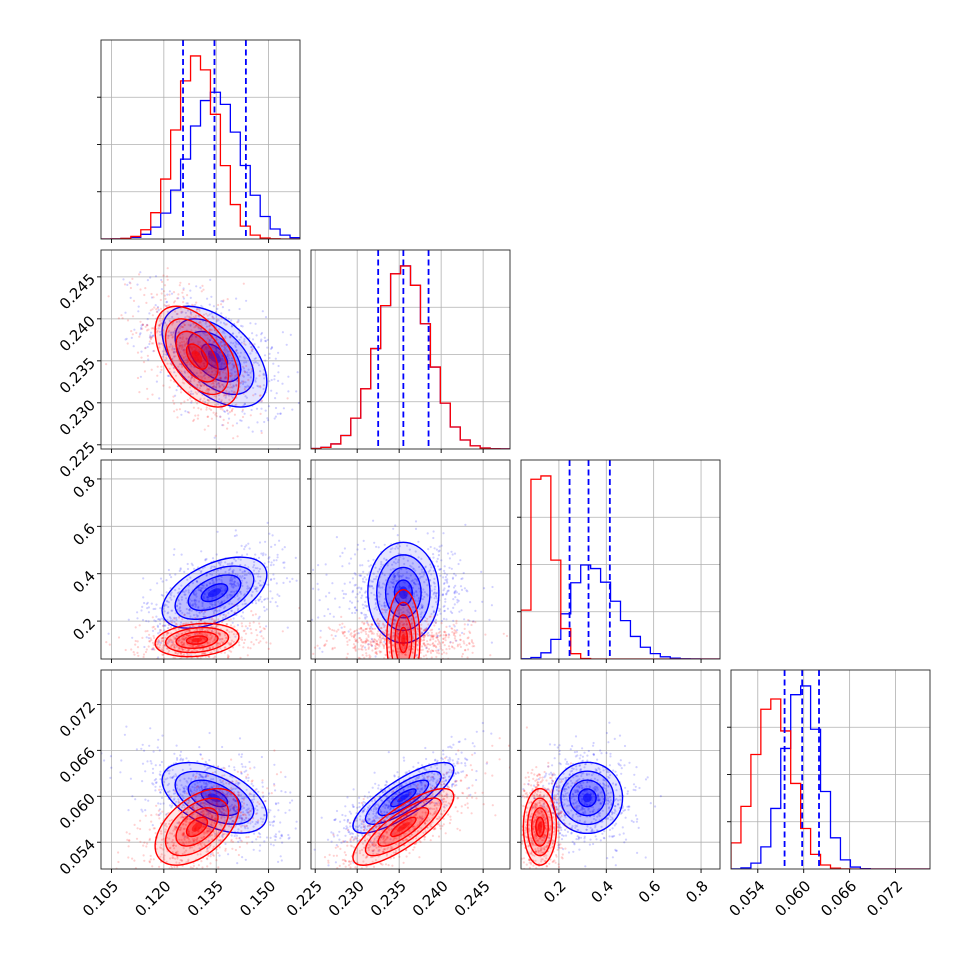 This screenshot has width=970, height=970. What do you see at coordinates (77, 291) in the screenshot?
I see `y-tick-label: 0.245` at bounding box center [77, 291].